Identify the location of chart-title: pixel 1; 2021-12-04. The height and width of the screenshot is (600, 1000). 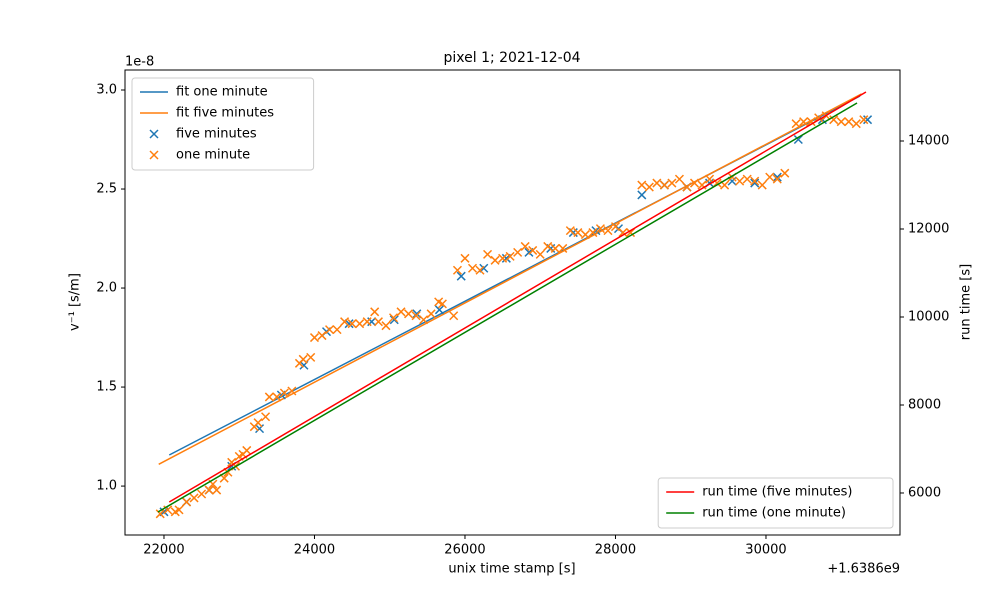
(511, 58).